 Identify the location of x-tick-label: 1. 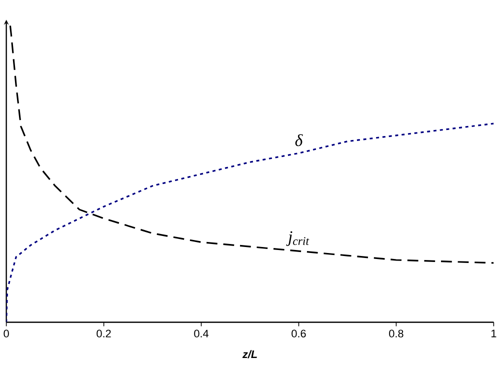
(493, 333).